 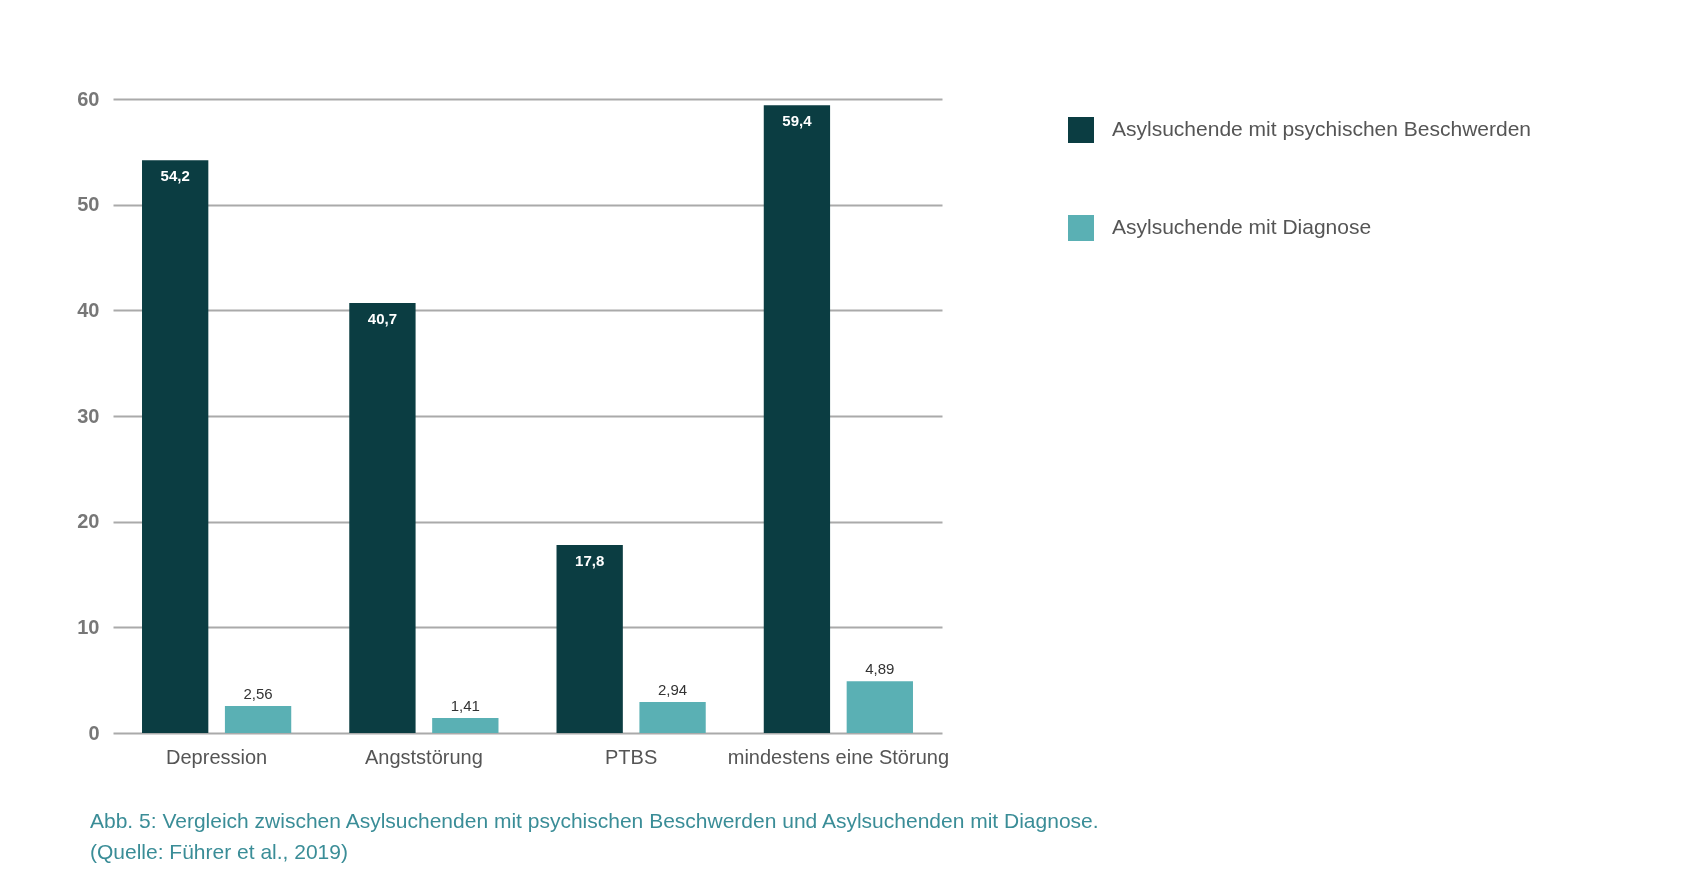 What do you see at coordinates (590, 560) in the screenshot?
I see `data-label: 17,8` at bounding box center [590, 560].